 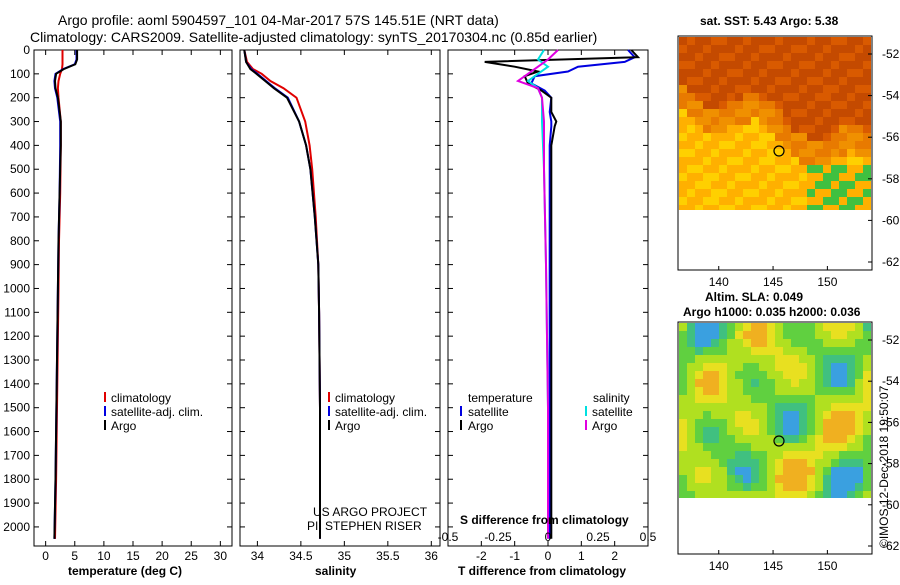 What do you see at coordinates (16, 432) in the screenshot?
I see `y-tick-label: 1600` at bounding box center [16, 432].